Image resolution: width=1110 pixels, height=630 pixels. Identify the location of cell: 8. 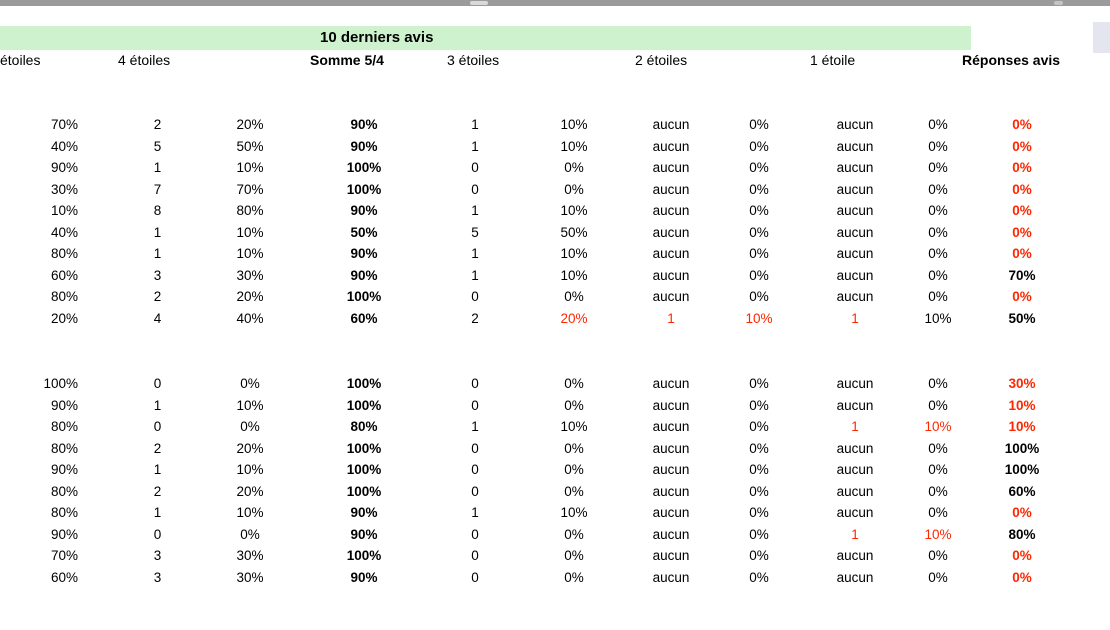
(157, 210).